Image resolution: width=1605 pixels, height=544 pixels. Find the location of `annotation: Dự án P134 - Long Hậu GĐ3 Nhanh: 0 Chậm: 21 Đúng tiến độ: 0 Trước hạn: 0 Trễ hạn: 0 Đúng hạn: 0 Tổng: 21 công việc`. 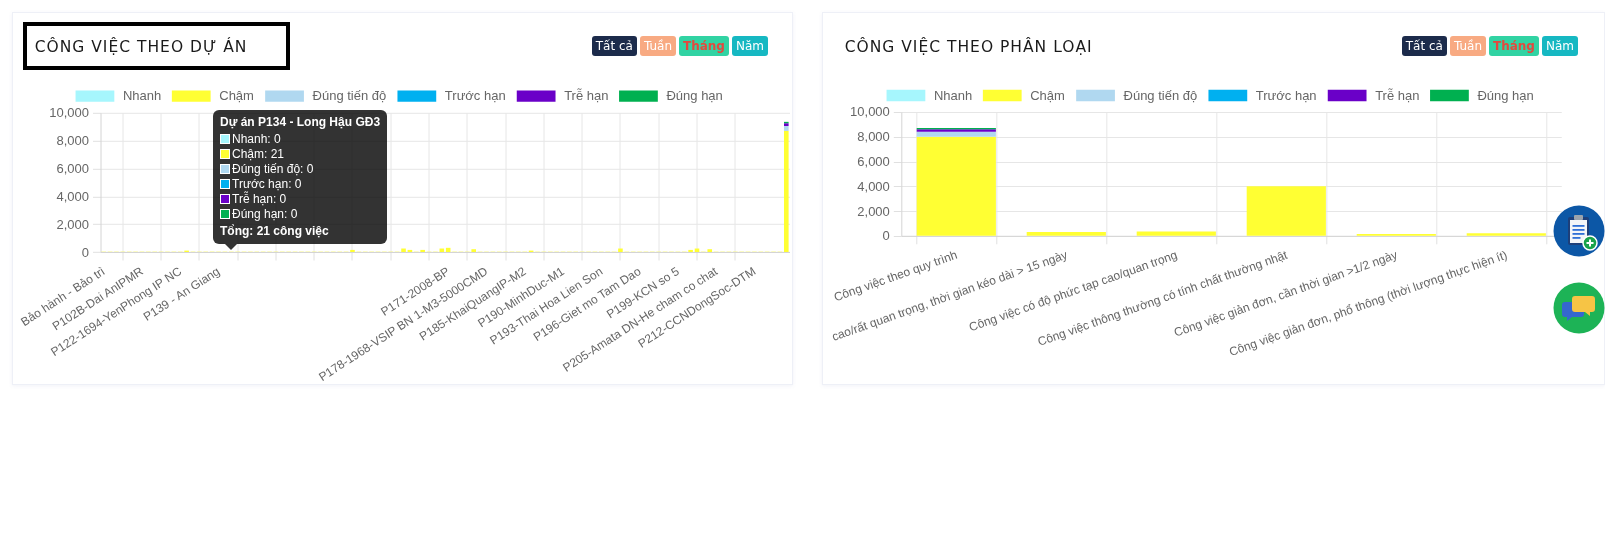

annotation: Dự án P134 - Long Hậu GĐ3 Nhanh: 0 Chậm: 21 Đúng tiến độ: 0 Trước hạn: 0 Trễ hạn: 0 Đúng hạn: 0 Tổng: 21 công việc is located at coordinates (300, 176).